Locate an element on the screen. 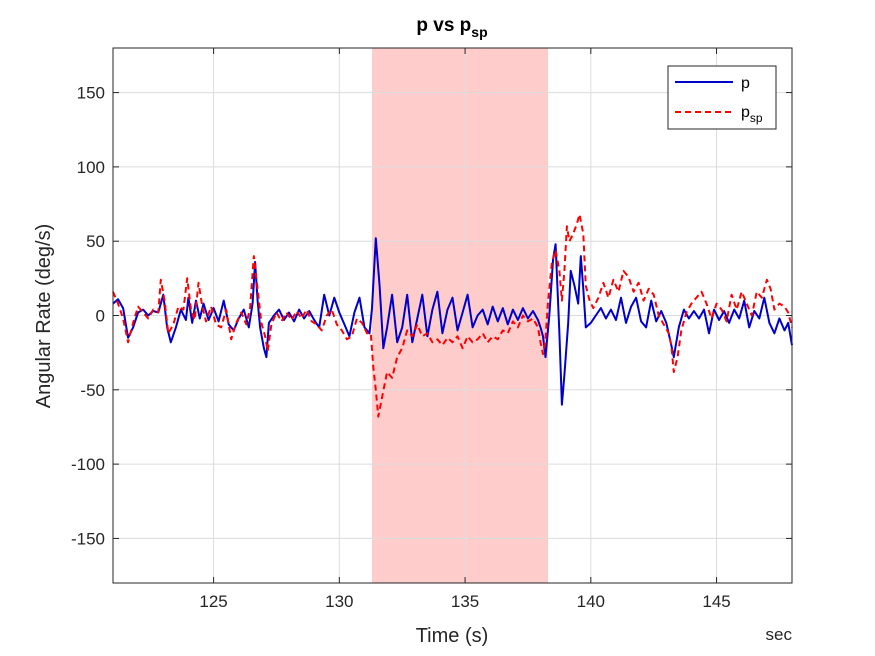 The height and width of the screenshot is (656, 875). y-tick-label: -100 is located at coordinates (88, 464).